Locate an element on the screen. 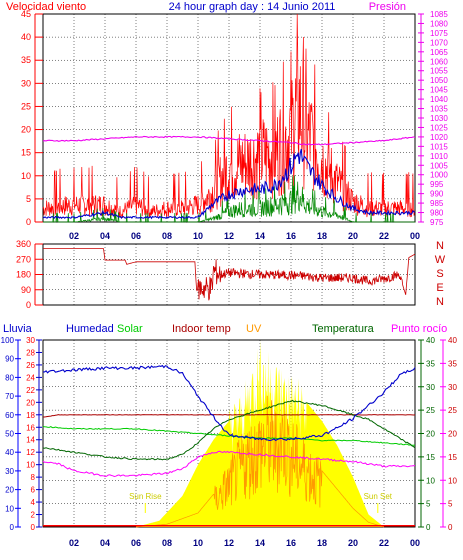 This screenshot has height=560, width=463. pressure-y-tick-label: 1030 is located at coordinates (439, 118).